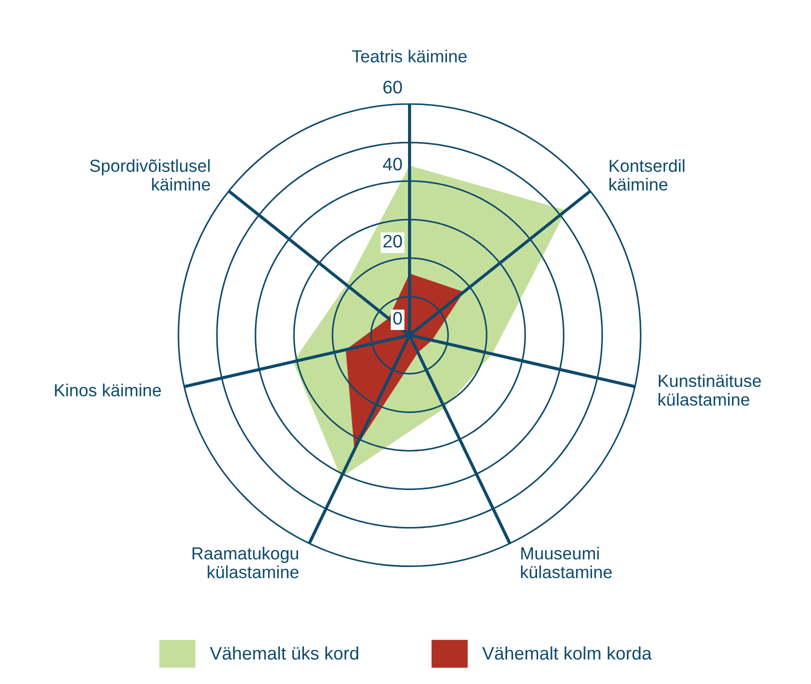  Describe the element at coordinates (108, 390) in the screenshot. I see `spoke-label: Kinos käimine` at that location.